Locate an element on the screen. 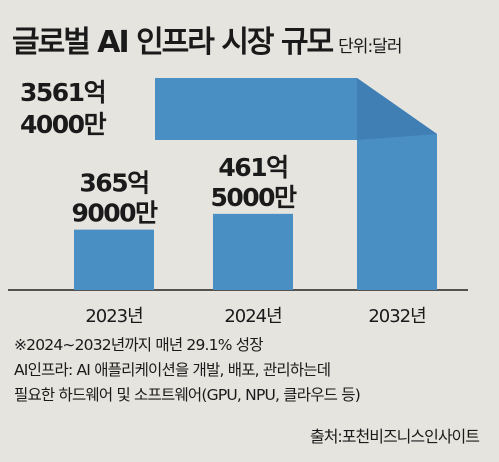 This screenshot has height=462, width=499. data-label-2032년-2: 4000만 is located at coordinates (63, 124).